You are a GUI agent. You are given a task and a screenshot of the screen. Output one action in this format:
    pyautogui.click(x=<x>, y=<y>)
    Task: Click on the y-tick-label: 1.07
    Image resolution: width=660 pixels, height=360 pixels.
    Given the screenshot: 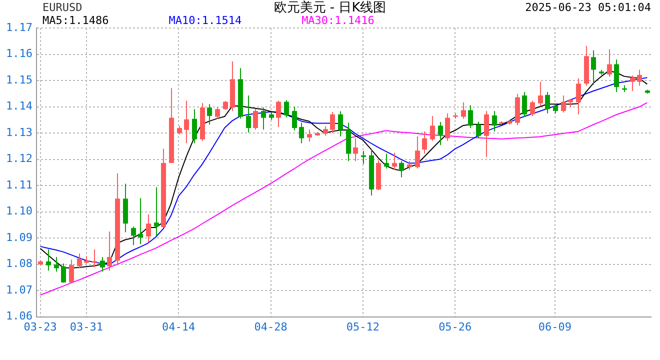 What is the action you would take?
    pyautogui.click(x=19, y=289)
    